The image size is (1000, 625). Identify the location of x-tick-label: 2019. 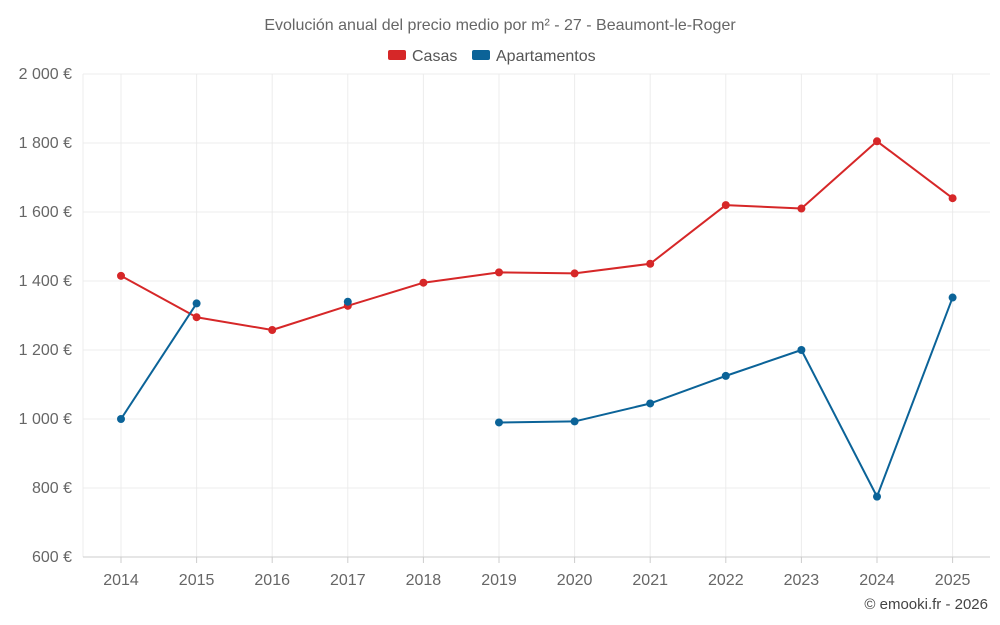
(499, 580).